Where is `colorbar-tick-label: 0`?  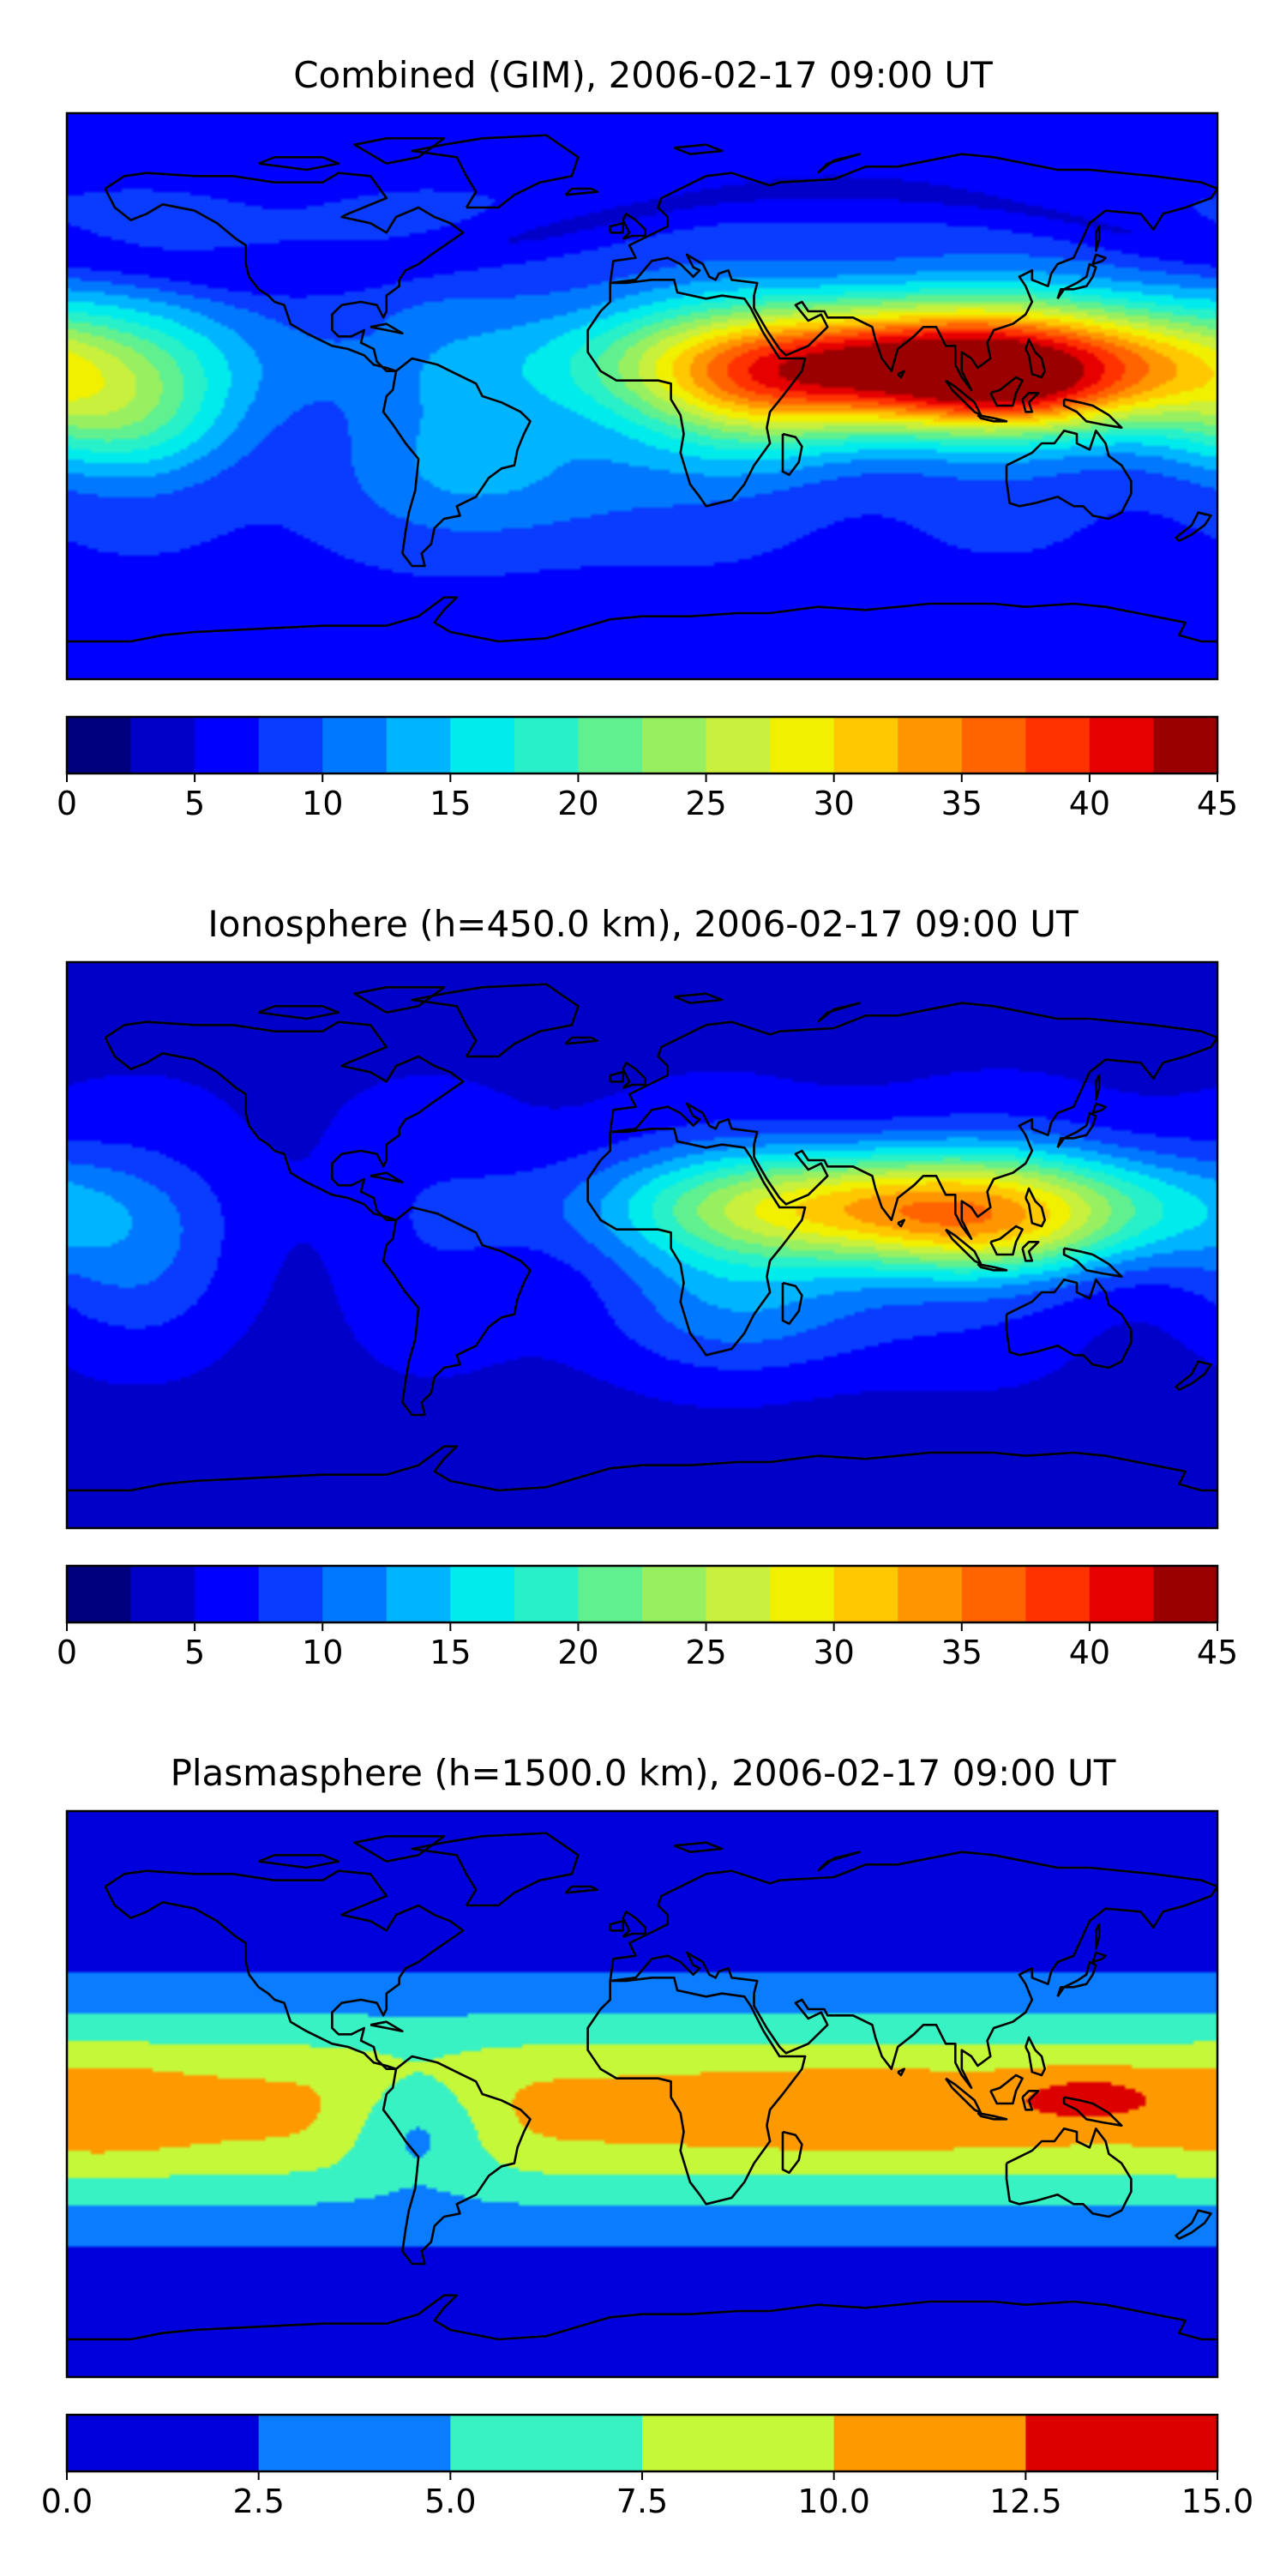
colorbar-tick-label: 0 is located at coordinates (67, 1652).